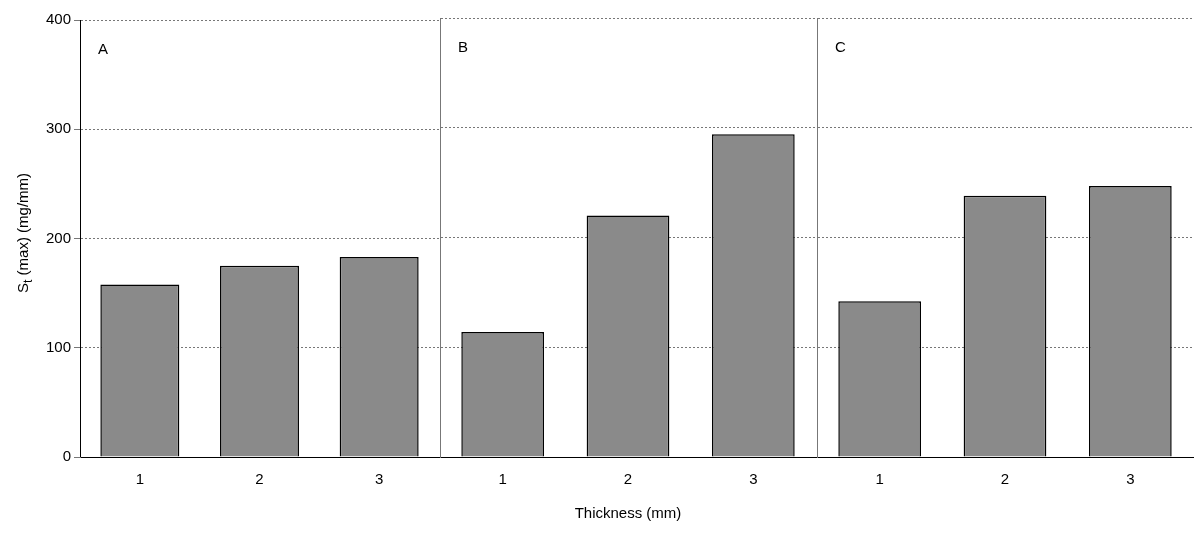 This screenshot has width=1202, height=535. What do you see at coordinates (58, 128) in the screenshot?
I see `y-tick-label: 300` at bounding box center [58, 128].